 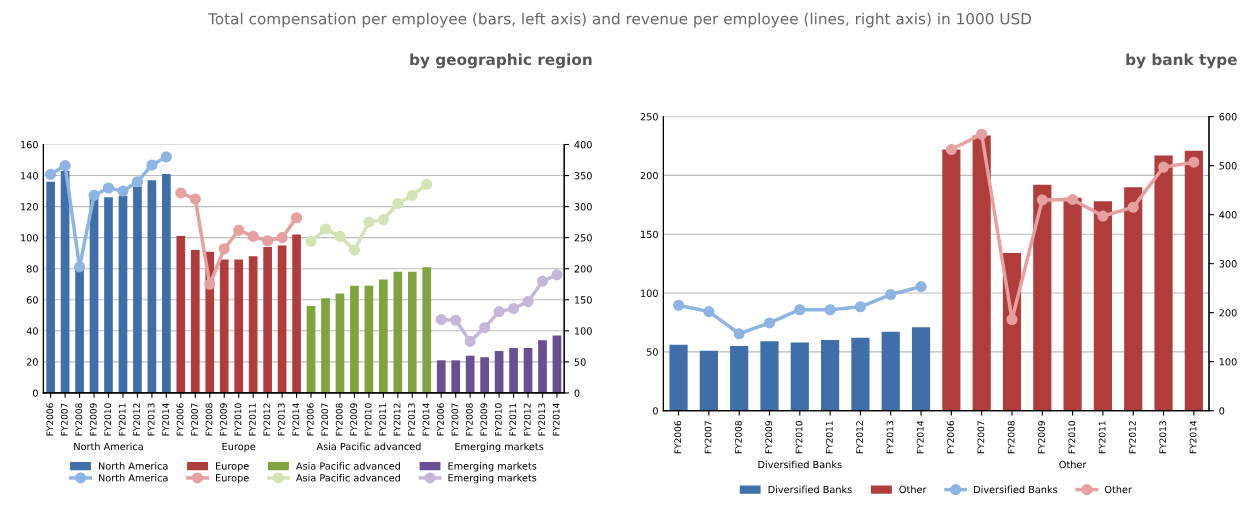 I want to click on y-tick-label: 150, so click(x=649, y=234).